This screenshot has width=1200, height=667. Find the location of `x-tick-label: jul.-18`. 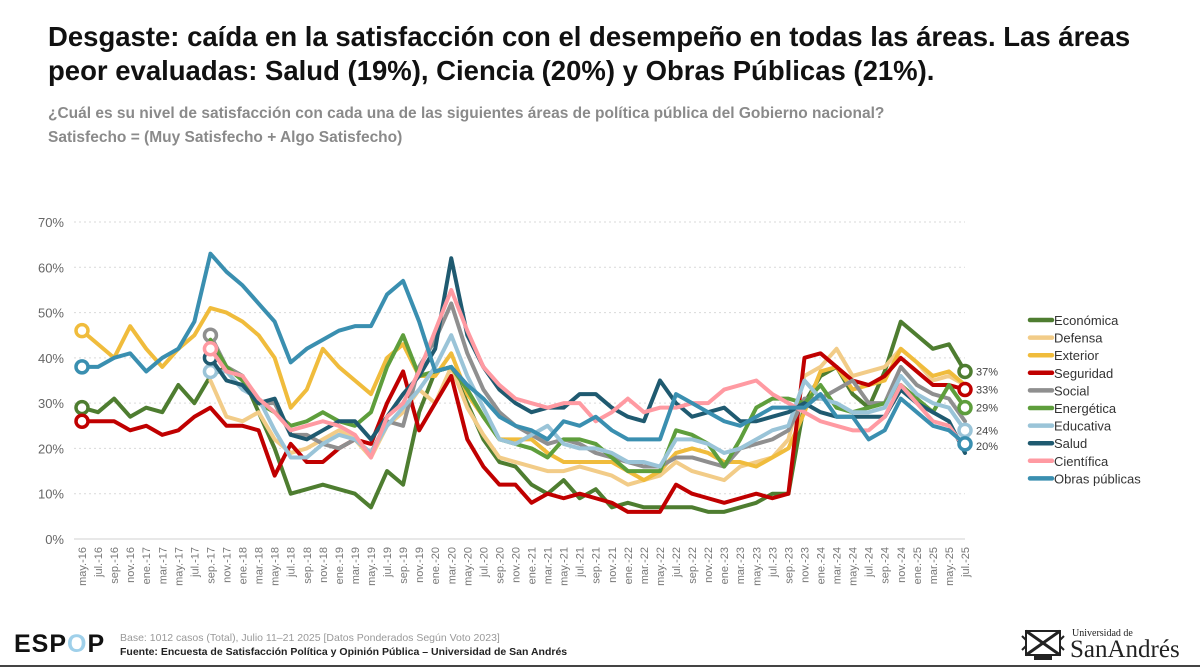

x-tick-label: jul.-18 is located at coordinates (292, 562).